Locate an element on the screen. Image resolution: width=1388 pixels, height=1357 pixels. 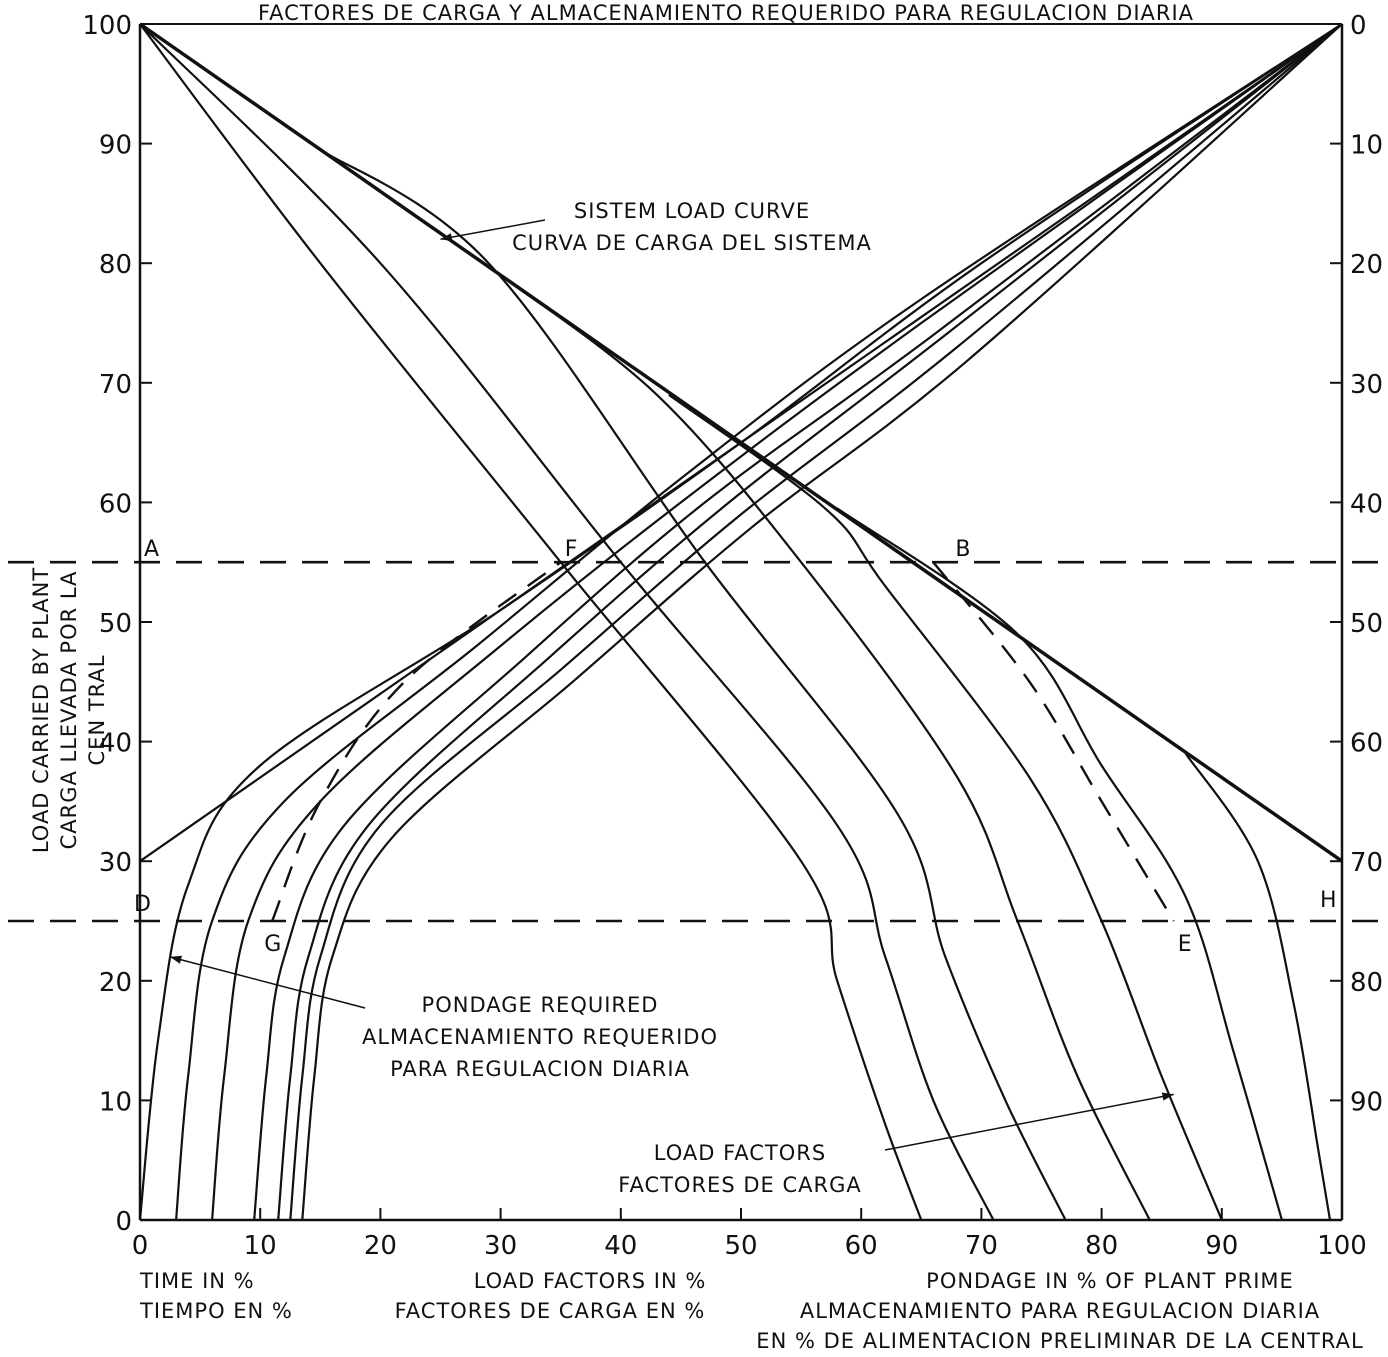
y-tick-label-0: 0 is located at coordinates (123, 1222).